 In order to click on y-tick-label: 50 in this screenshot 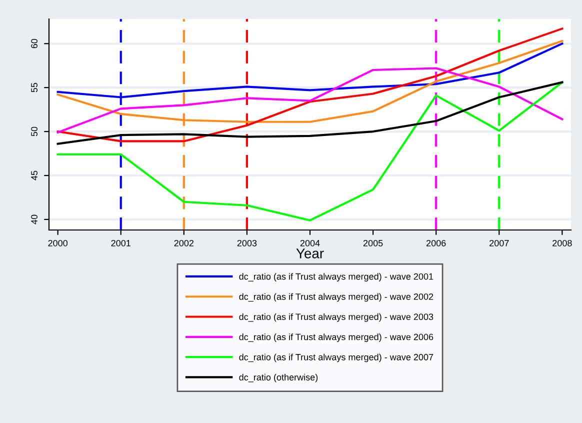, I will do `click(34, 131)`.